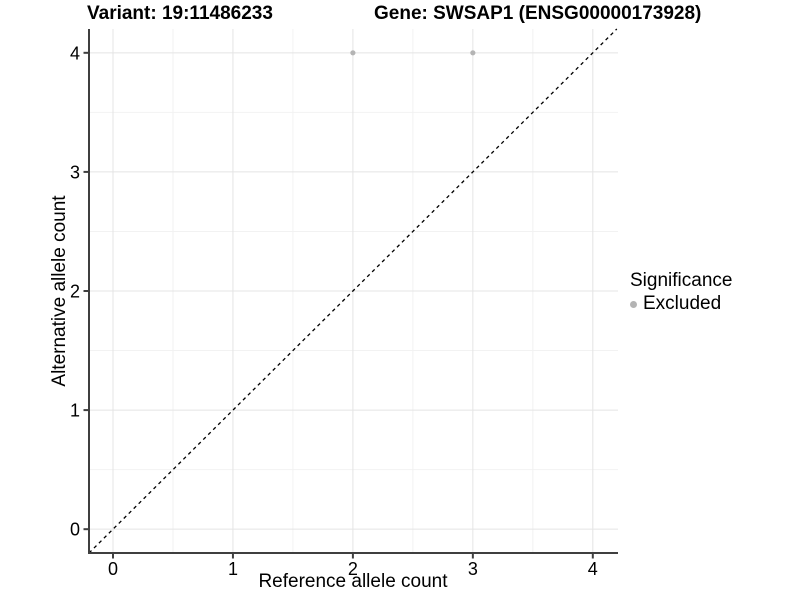  I want to click on y-tick-label: 3, so click(75, 172).